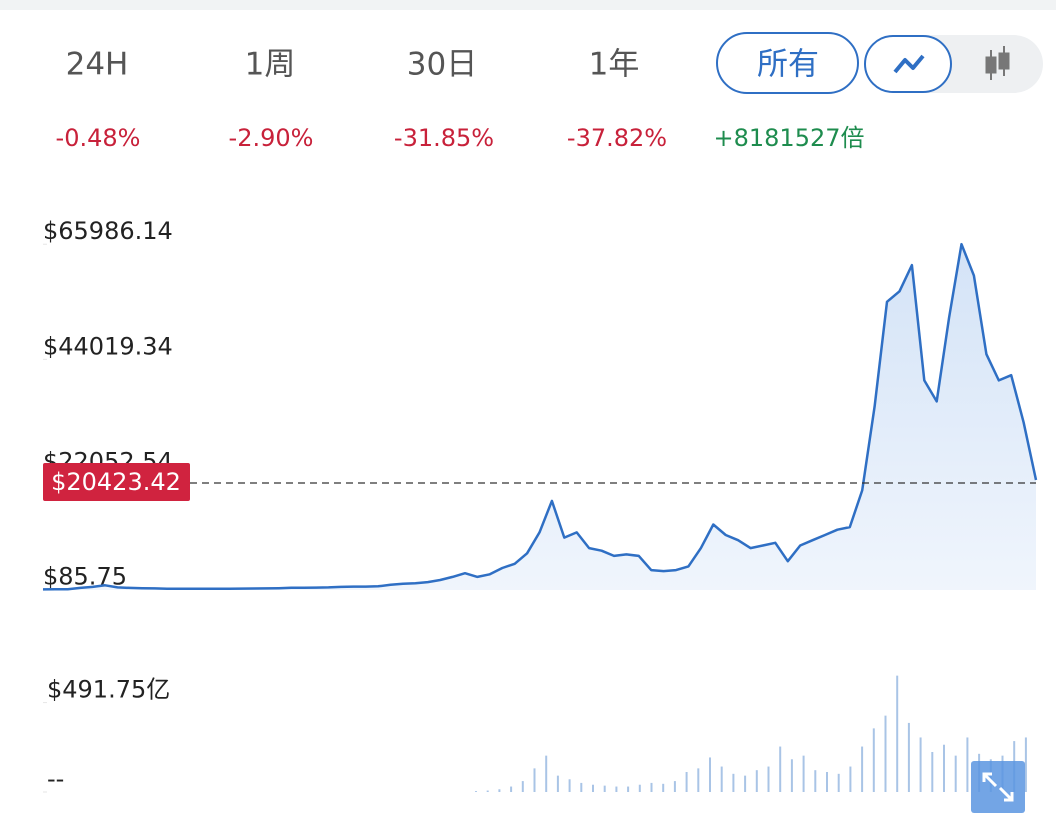 The width and height of the screenshot is (1056, 840). What do you see at coordinates (108, 690) in the screenshot?
I see `y-tick-label: $491.75亿` at bounding box center [108, 690].